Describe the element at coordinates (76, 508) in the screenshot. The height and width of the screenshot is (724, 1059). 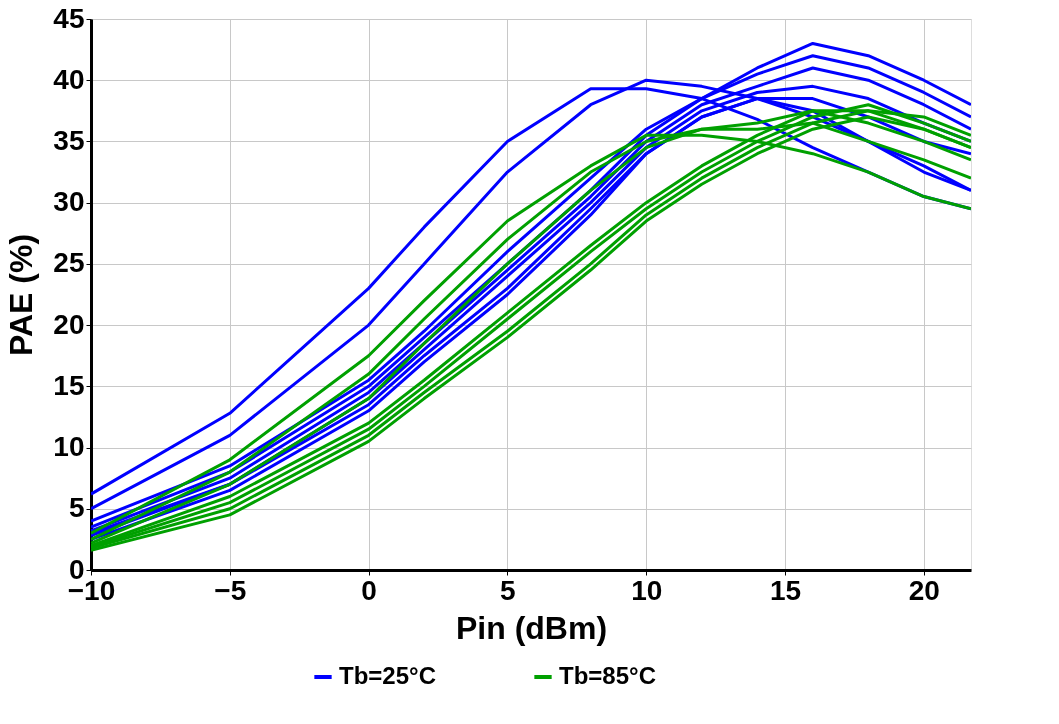
I see `y-tick-label: 5` at that location.